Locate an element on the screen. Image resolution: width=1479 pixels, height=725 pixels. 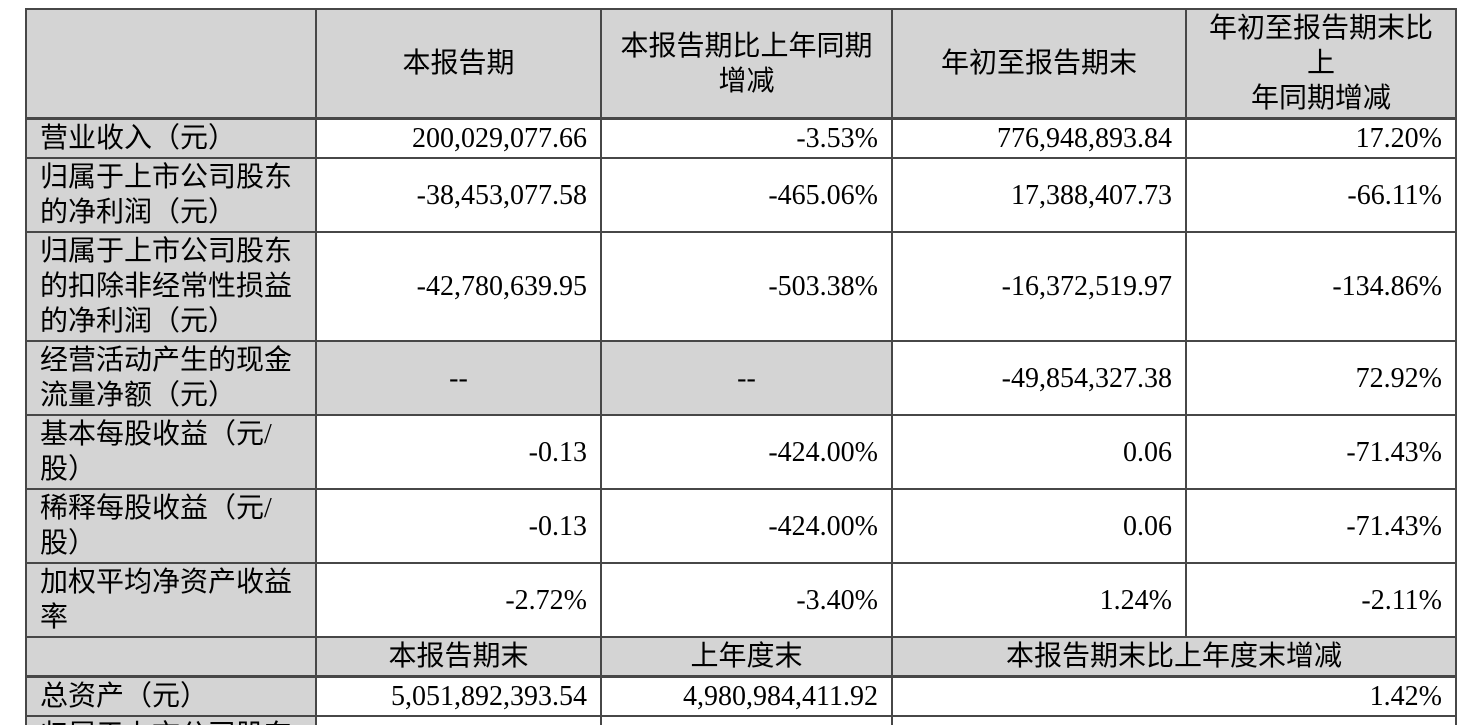
row-weighted-avg-roe: 加权平均净资产收益 率 -2.72% -3.40% 1.24% -2.11% is located at coordinates (741, 600).